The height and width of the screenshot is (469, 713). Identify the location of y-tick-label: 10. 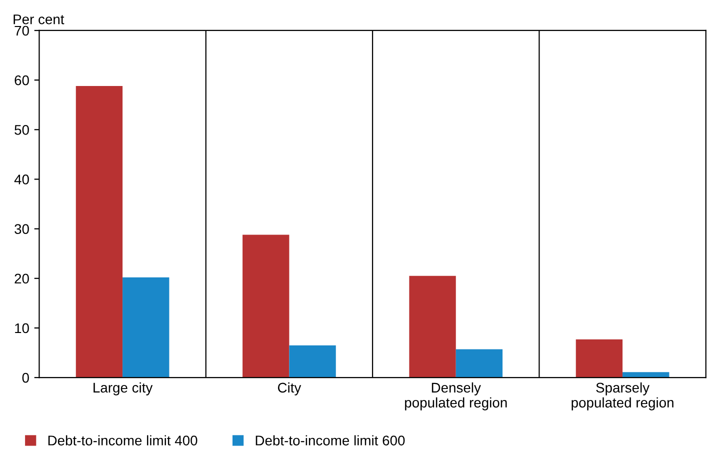
(22, 328).